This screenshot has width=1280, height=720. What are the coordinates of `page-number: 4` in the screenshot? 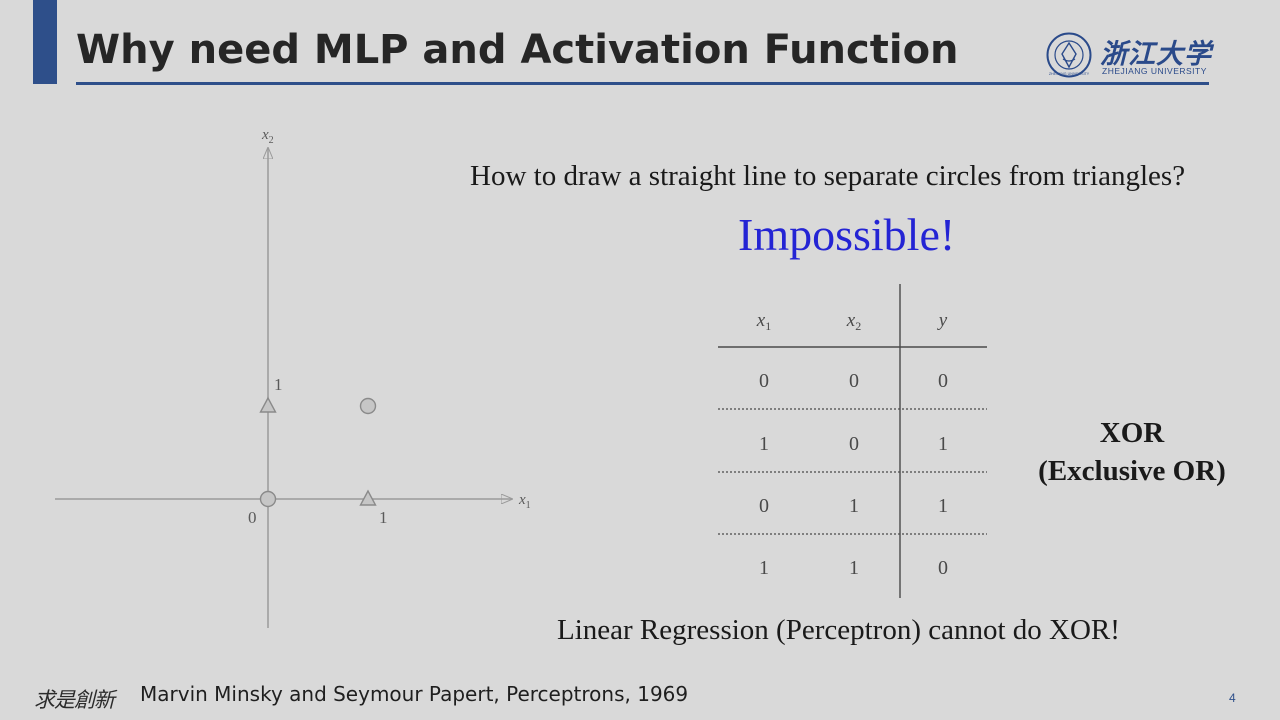 It's located at (1232, 698).